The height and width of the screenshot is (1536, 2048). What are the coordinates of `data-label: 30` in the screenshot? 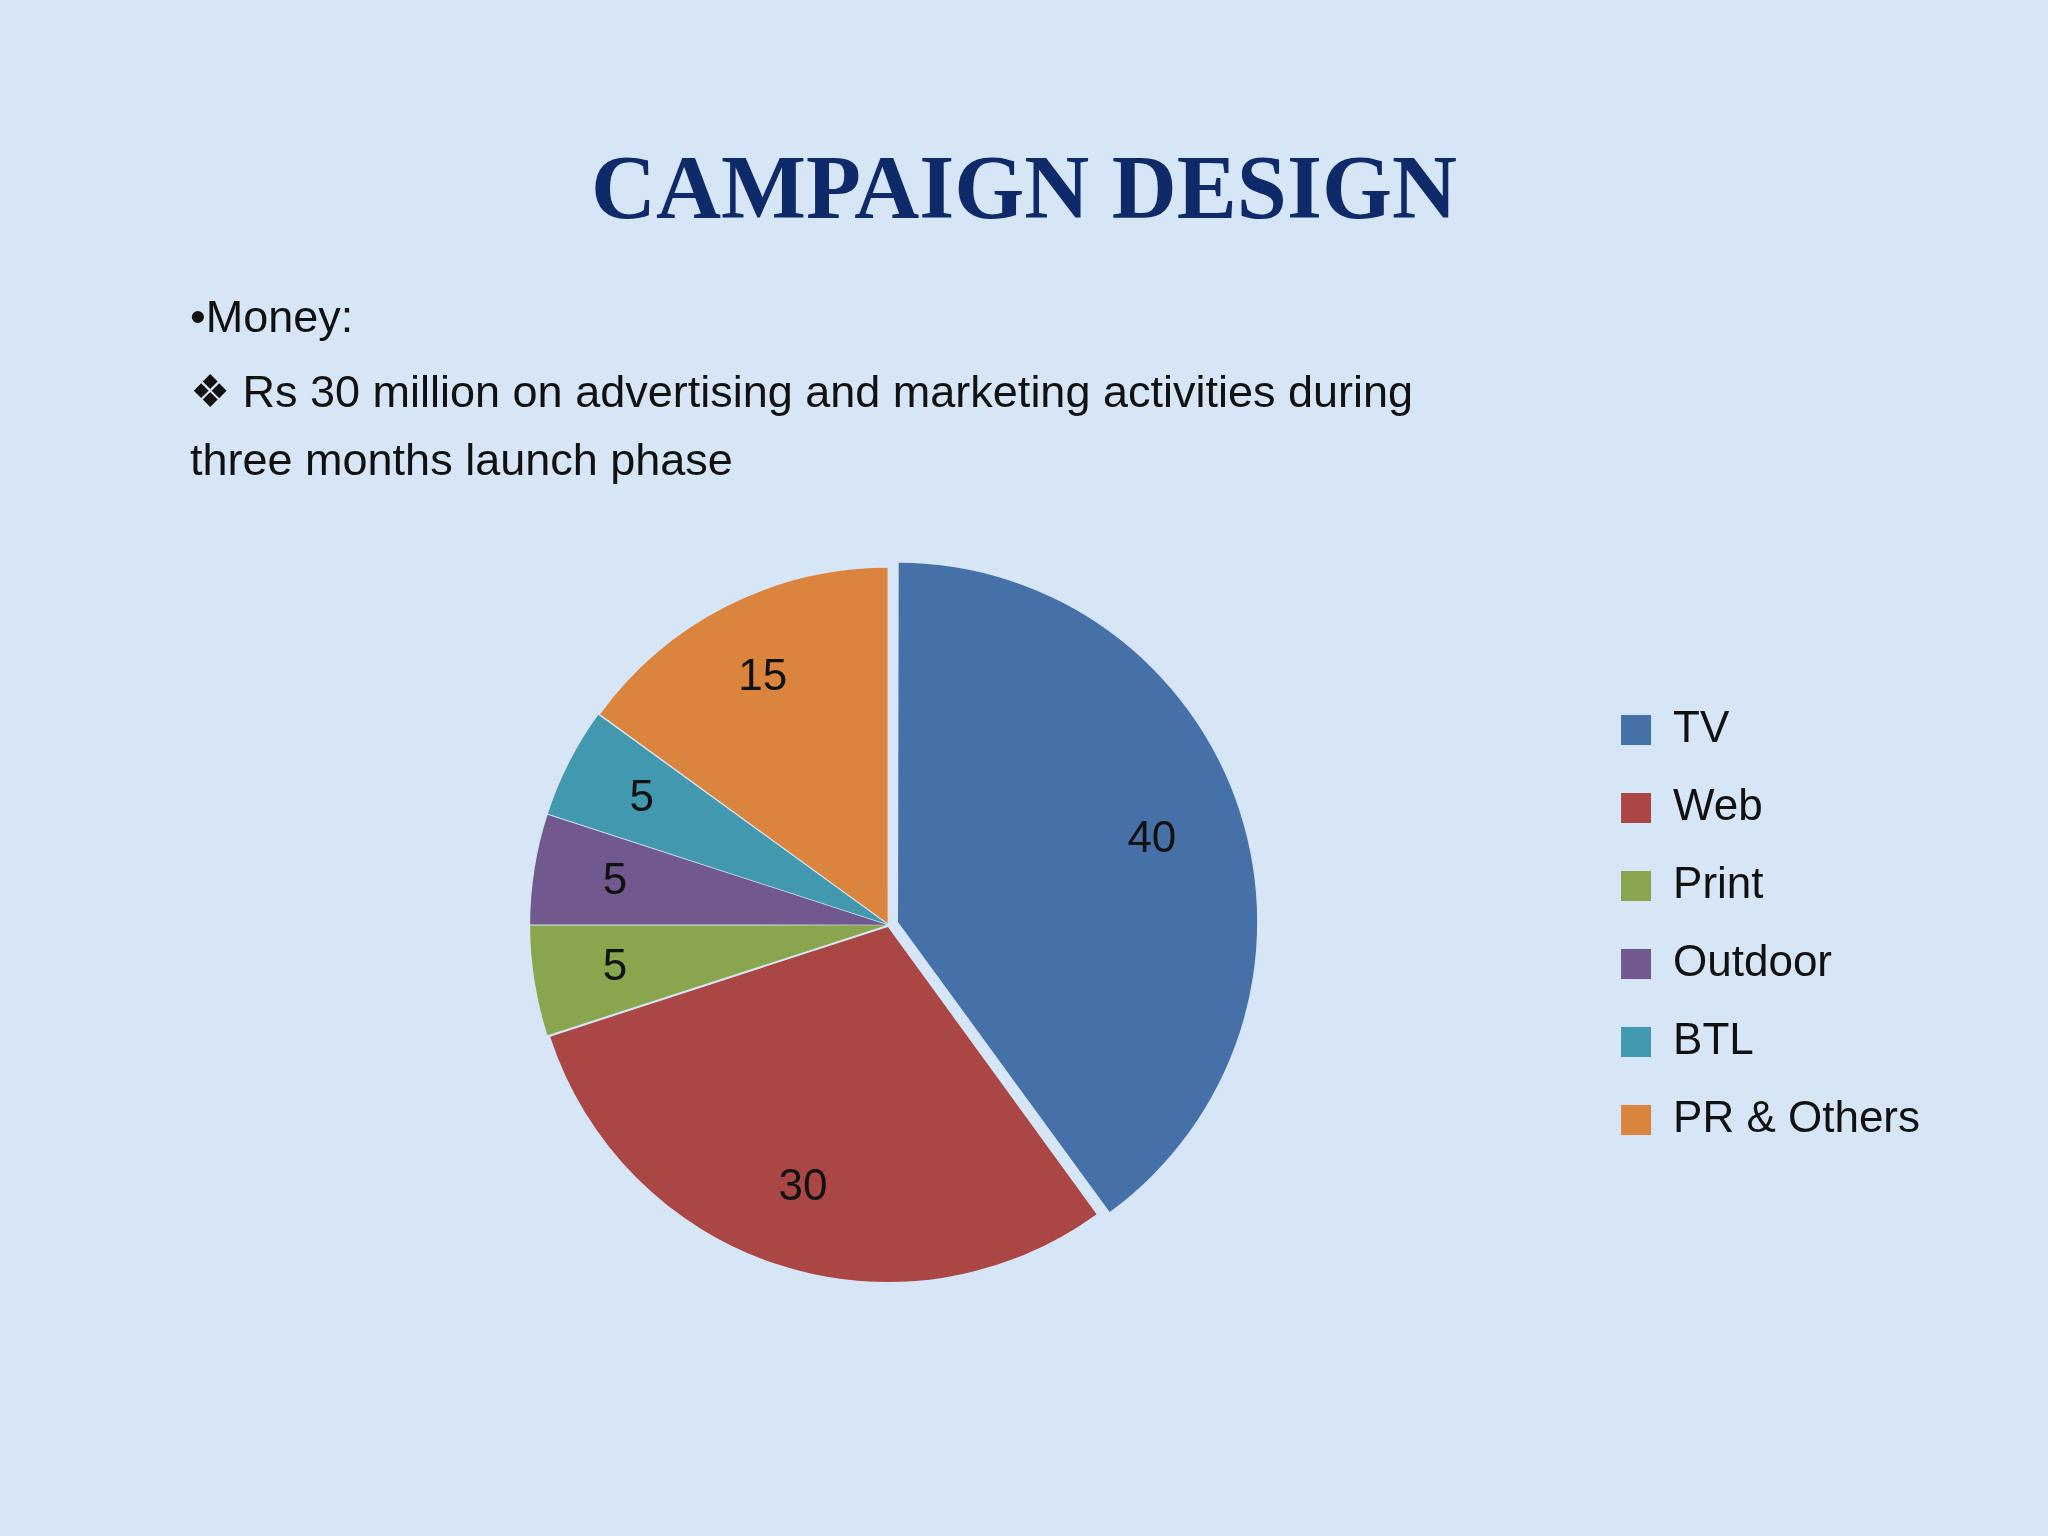 It's located at (803, 1185).